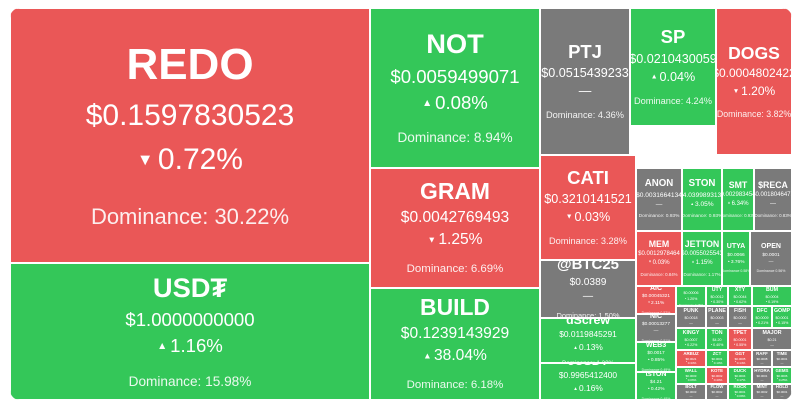 Image resolution: width=800 pixels, height=410 pixels. What do you see at coordinates (771, 271) in the screenshot?
I see `dominance-label: Dominance 0.56%` at bounding box center [771, 271].